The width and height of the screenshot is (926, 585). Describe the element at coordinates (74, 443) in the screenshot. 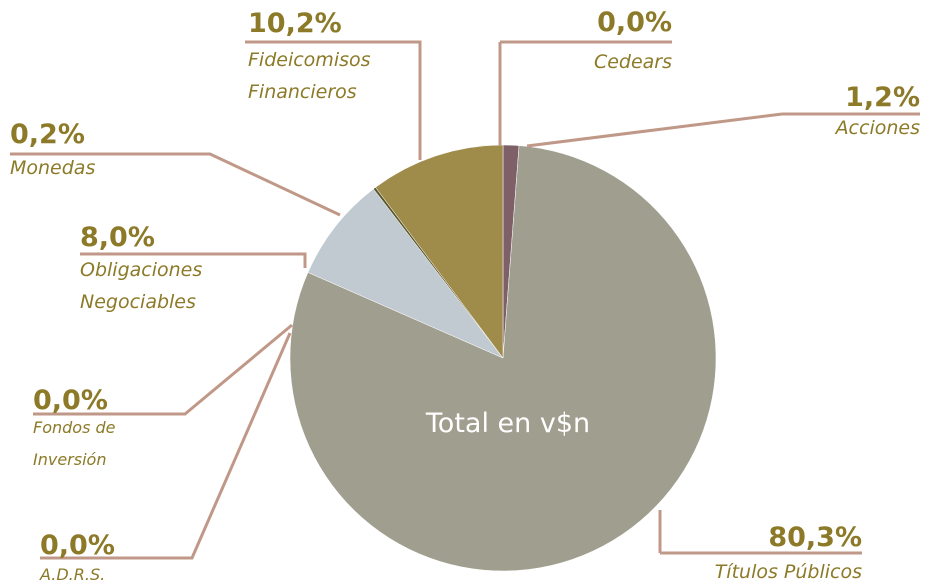

I see `category-label: Fondos de Inversión` at that location.